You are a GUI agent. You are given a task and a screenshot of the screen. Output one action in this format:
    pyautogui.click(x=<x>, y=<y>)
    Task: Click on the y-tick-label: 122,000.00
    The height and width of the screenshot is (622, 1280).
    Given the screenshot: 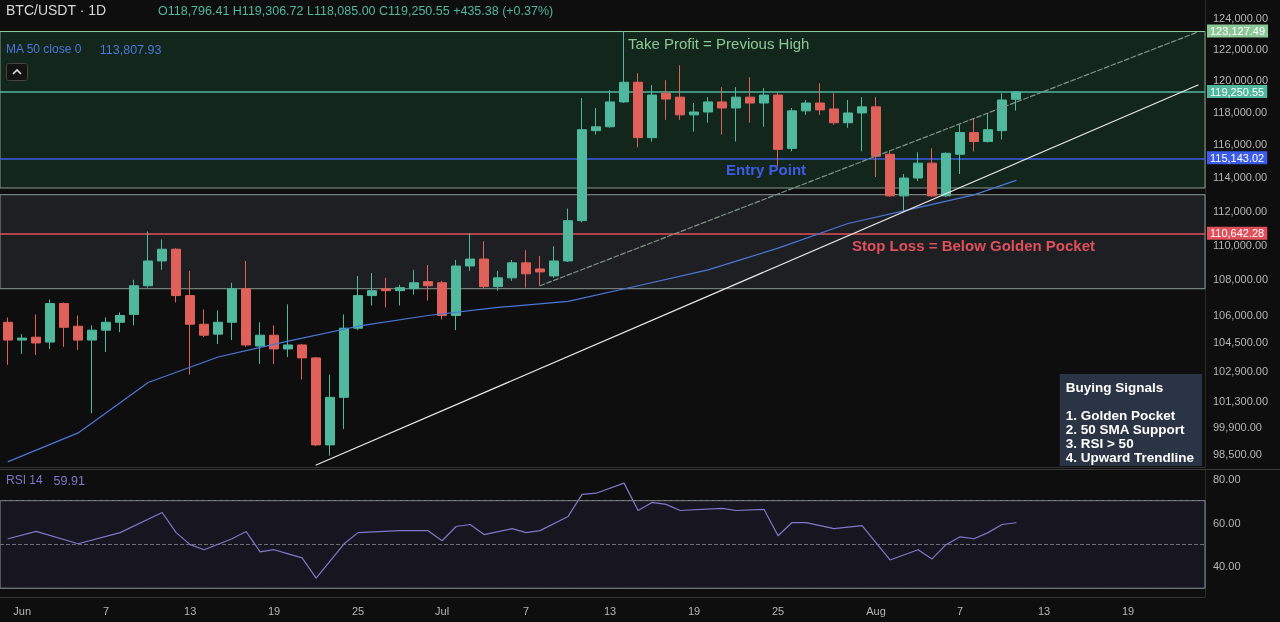 What is the action you would take?
    pyautogui.click(x=1241, y=48)
    